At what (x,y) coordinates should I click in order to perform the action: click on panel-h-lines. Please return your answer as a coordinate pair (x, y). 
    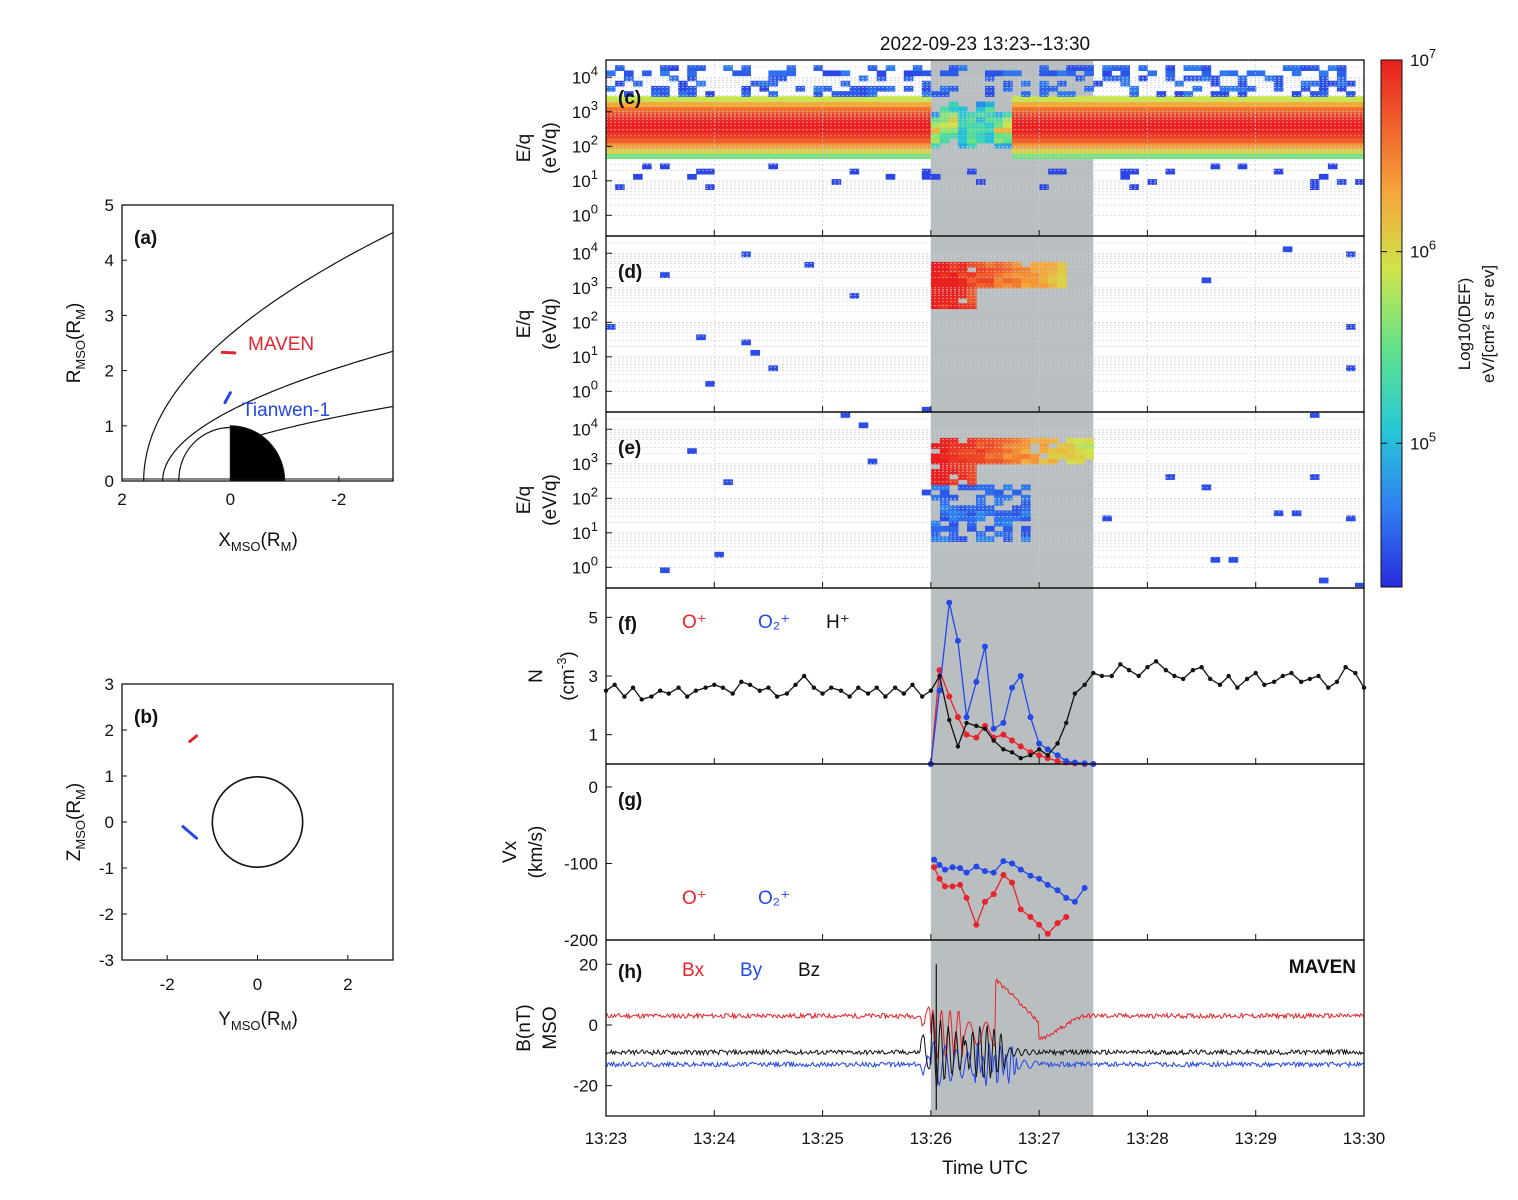
    Looking at the image, I should click on (985, 1037).